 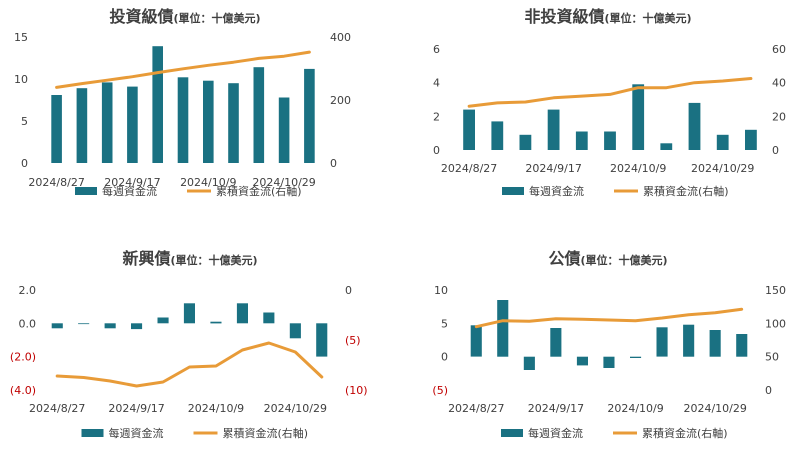 What do you see at coordinates (607, 16) in the screenshot?
I see `chart-title: 非投資級債(單位：十億美元)` at bounding box center [607, 16].